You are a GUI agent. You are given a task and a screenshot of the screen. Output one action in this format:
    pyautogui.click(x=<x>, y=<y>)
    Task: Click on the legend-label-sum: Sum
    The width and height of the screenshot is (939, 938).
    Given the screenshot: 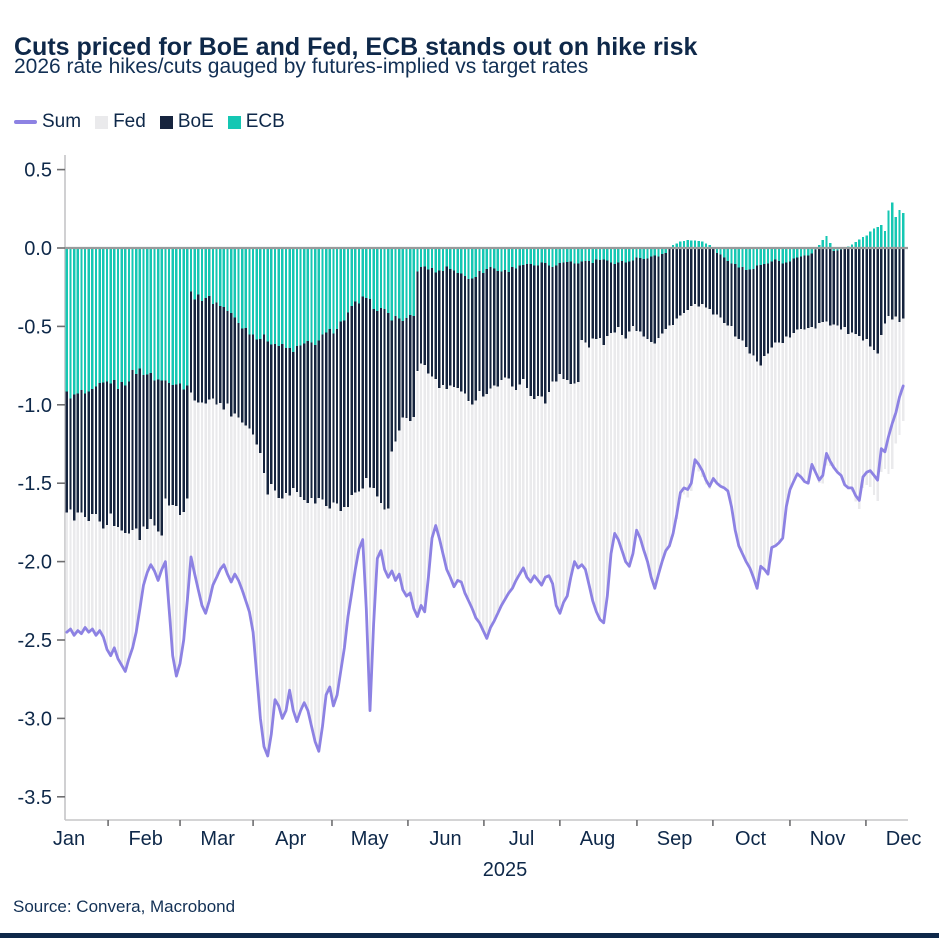 What is the action you would take?
    pyautogui.click(x=62, y=121)
    